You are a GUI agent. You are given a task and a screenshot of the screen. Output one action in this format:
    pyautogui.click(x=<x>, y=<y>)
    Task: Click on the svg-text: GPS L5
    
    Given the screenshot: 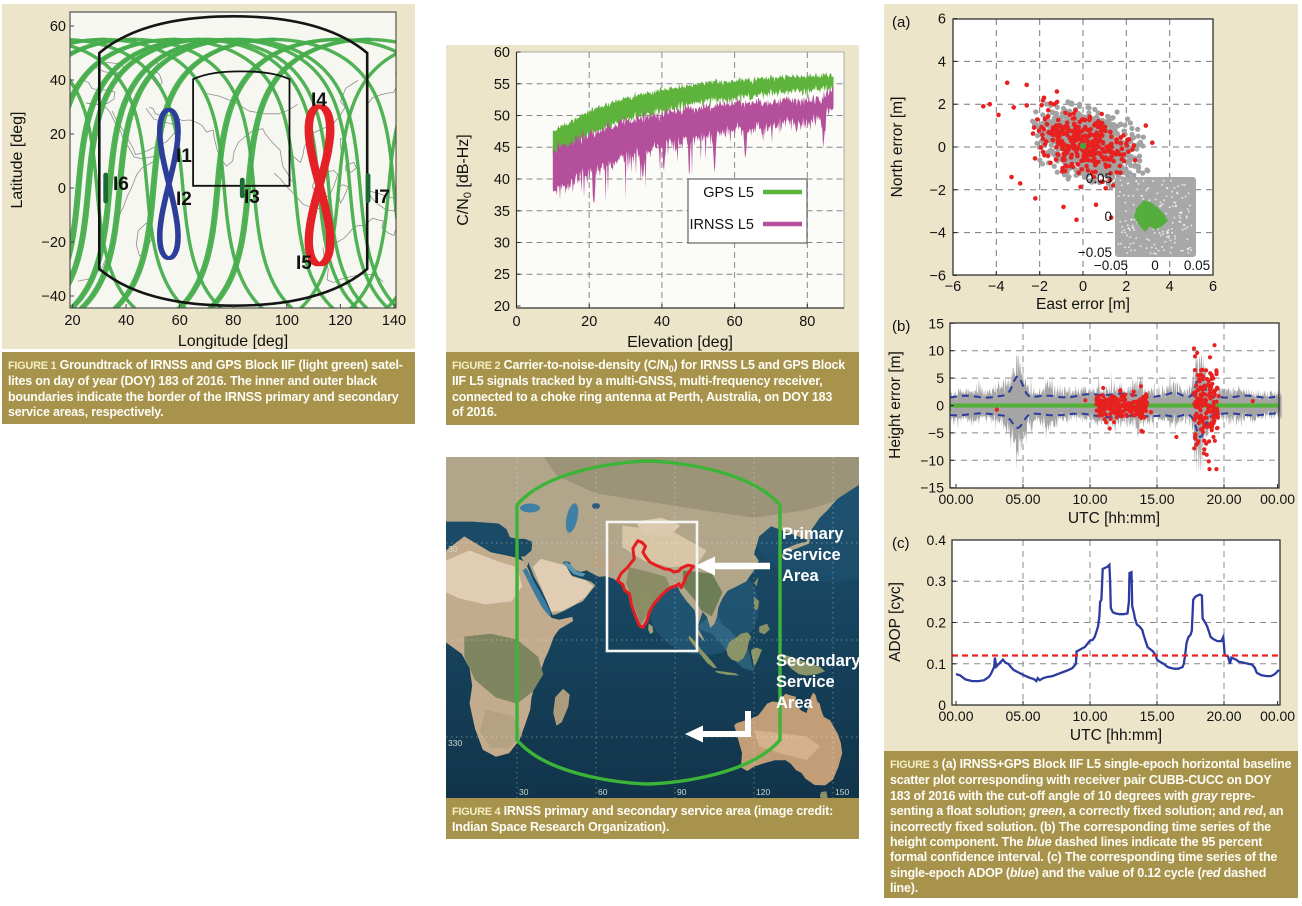 What is the action you would take?
    pyautogui.click(x=728, y=193)
    